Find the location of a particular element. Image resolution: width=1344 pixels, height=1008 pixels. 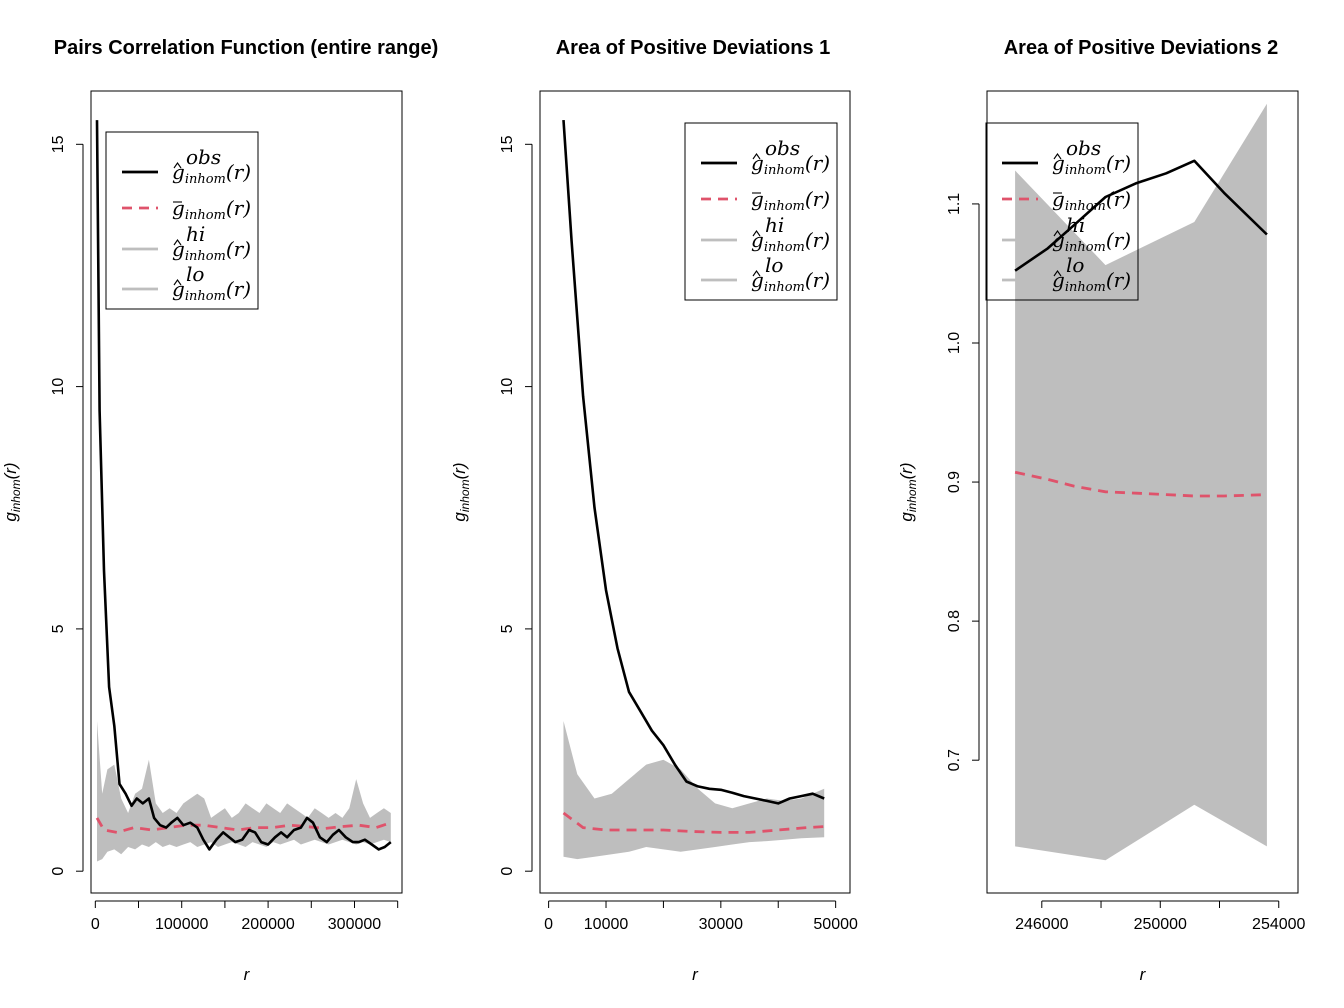

x-tick-label: 30000 is located at coordinates (721, 924).